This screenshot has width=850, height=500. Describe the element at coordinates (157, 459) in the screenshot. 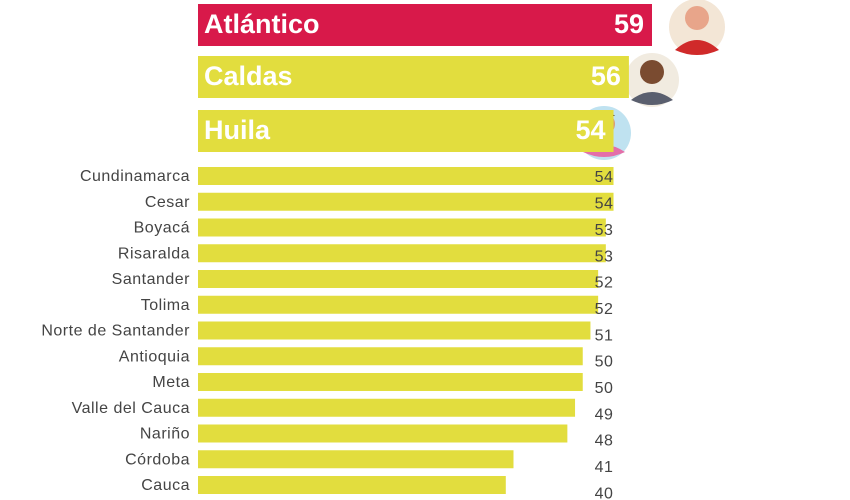

I see `category-label: Córdoba` at that location.